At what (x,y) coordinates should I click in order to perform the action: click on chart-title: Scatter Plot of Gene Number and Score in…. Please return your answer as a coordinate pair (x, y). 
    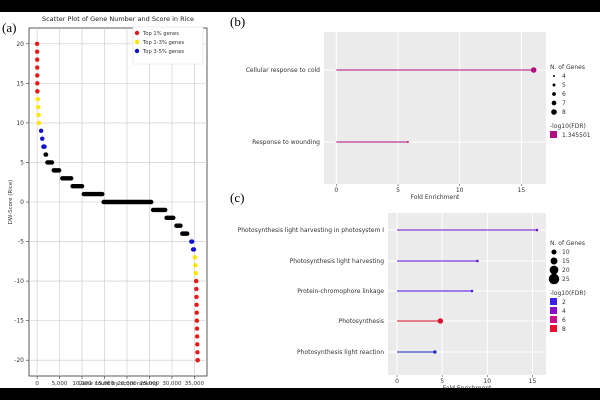
    Looking at the image, I should click on (118, 19).